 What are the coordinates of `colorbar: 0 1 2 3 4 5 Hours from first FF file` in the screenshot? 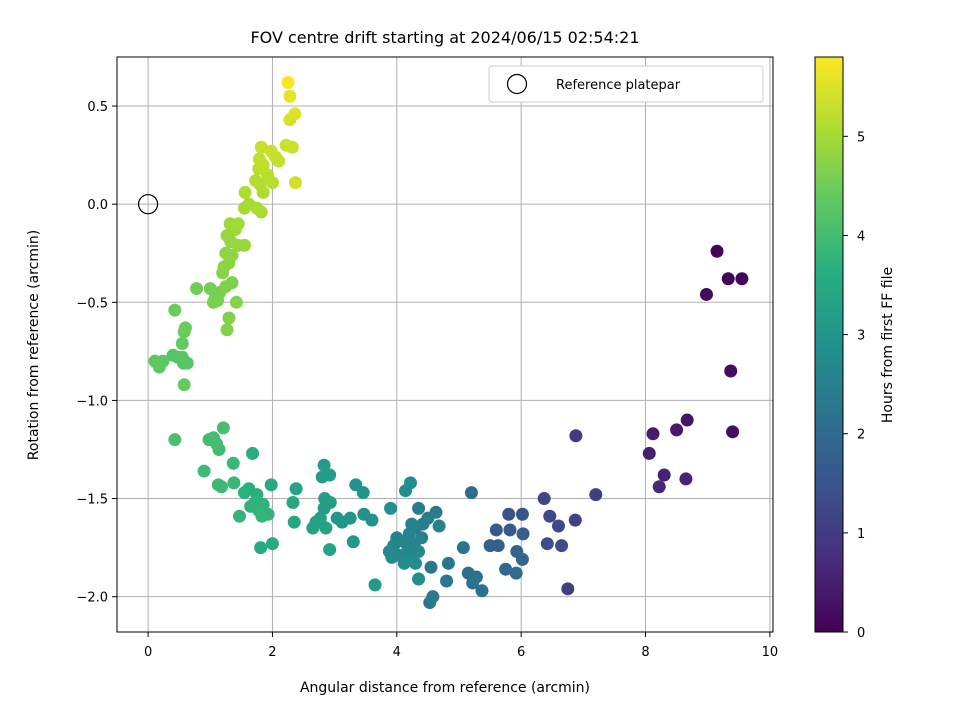 It's located at (855, 348).